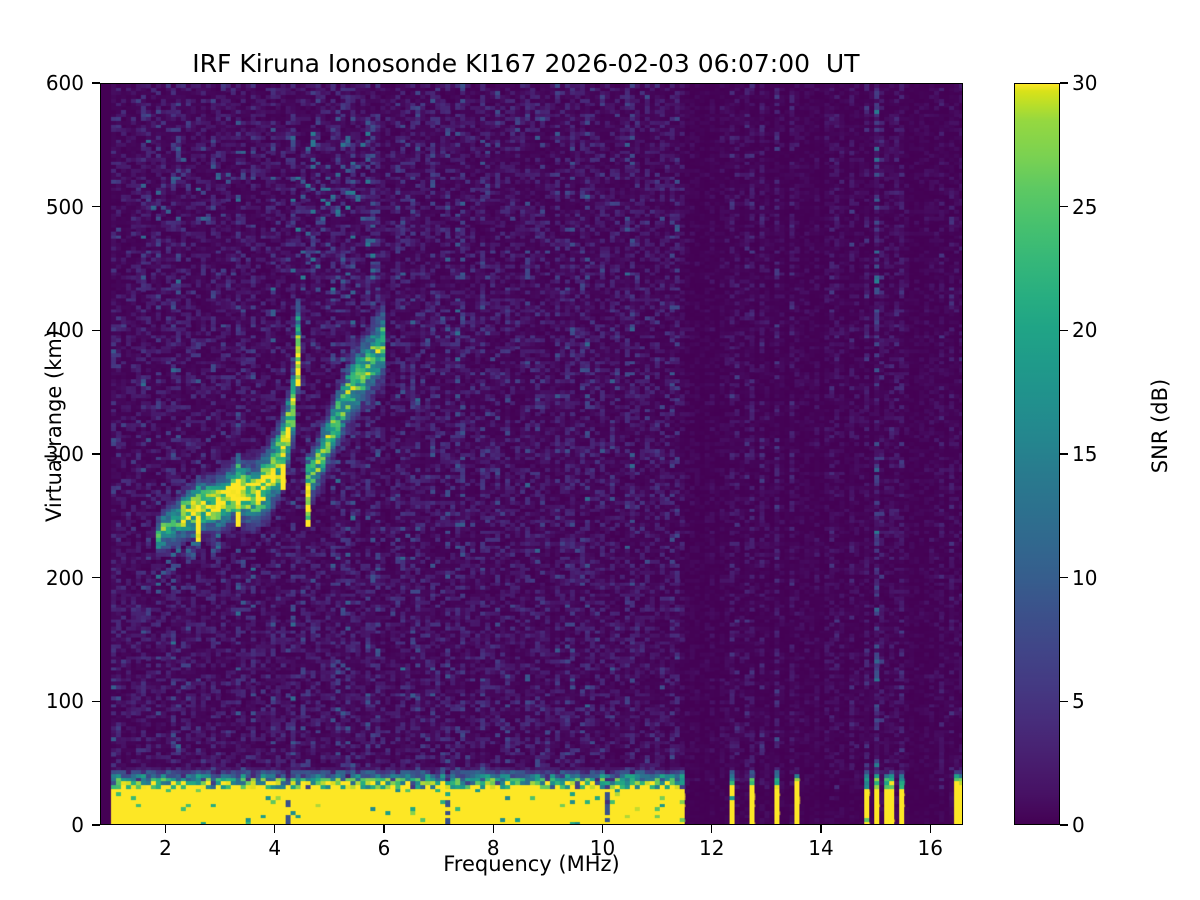 This screenshot has height=900, width=1200. I want to click on colorbar-tick-label-20: 20, so click(1085, 330).